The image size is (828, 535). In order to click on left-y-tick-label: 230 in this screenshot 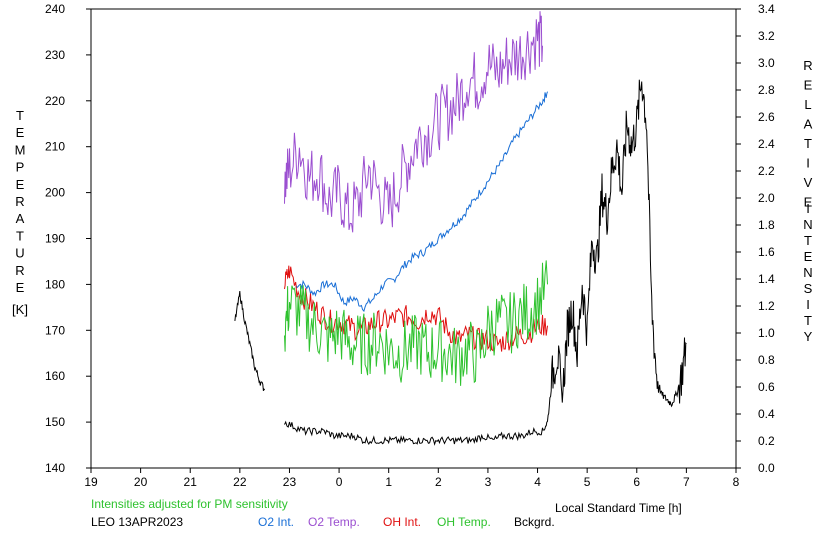, I will do `click(55, 55)`.